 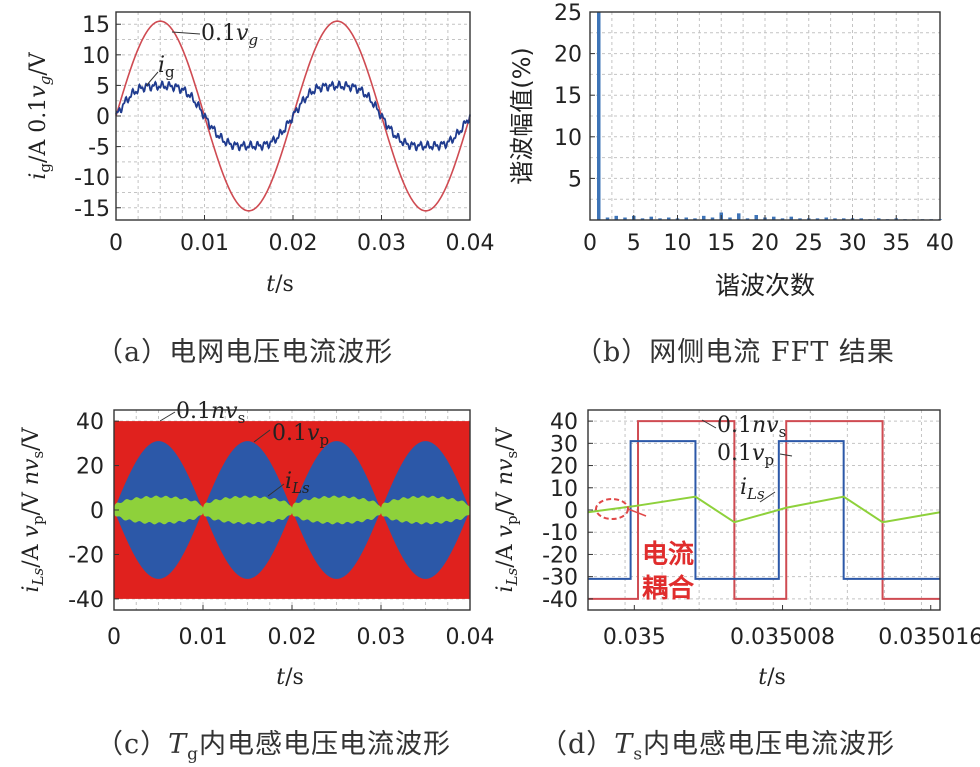 I want to click on xtick-label-a: 0.04, so click(x=470, y=243).